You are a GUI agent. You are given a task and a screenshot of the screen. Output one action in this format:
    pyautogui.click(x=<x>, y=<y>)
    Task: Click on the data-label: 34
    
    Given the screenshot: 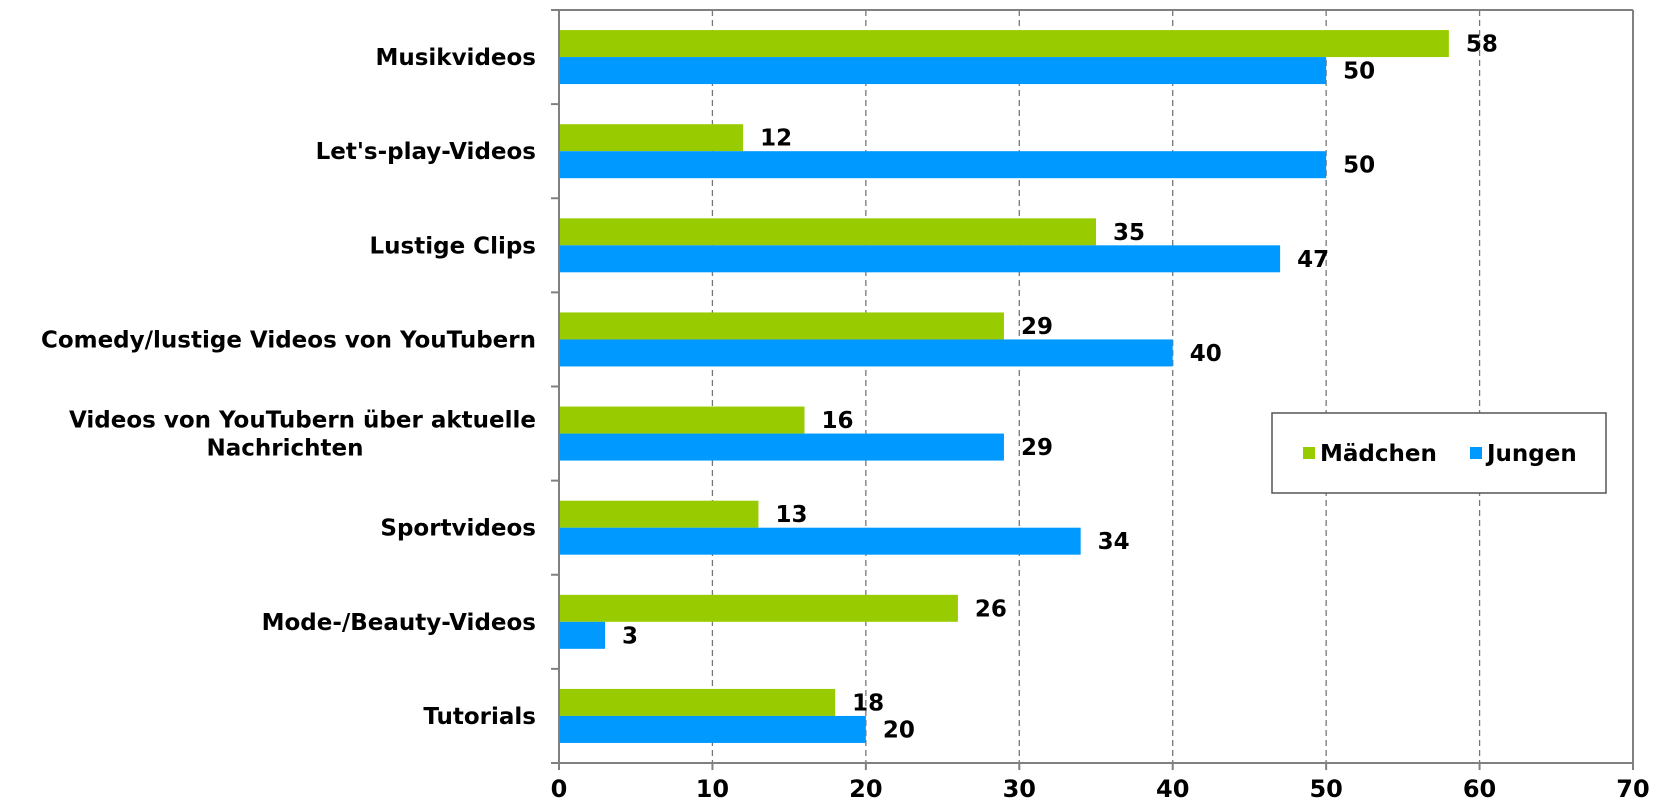 What is the action you would take?
    pyautogui.click(x=1114, y=542)
    